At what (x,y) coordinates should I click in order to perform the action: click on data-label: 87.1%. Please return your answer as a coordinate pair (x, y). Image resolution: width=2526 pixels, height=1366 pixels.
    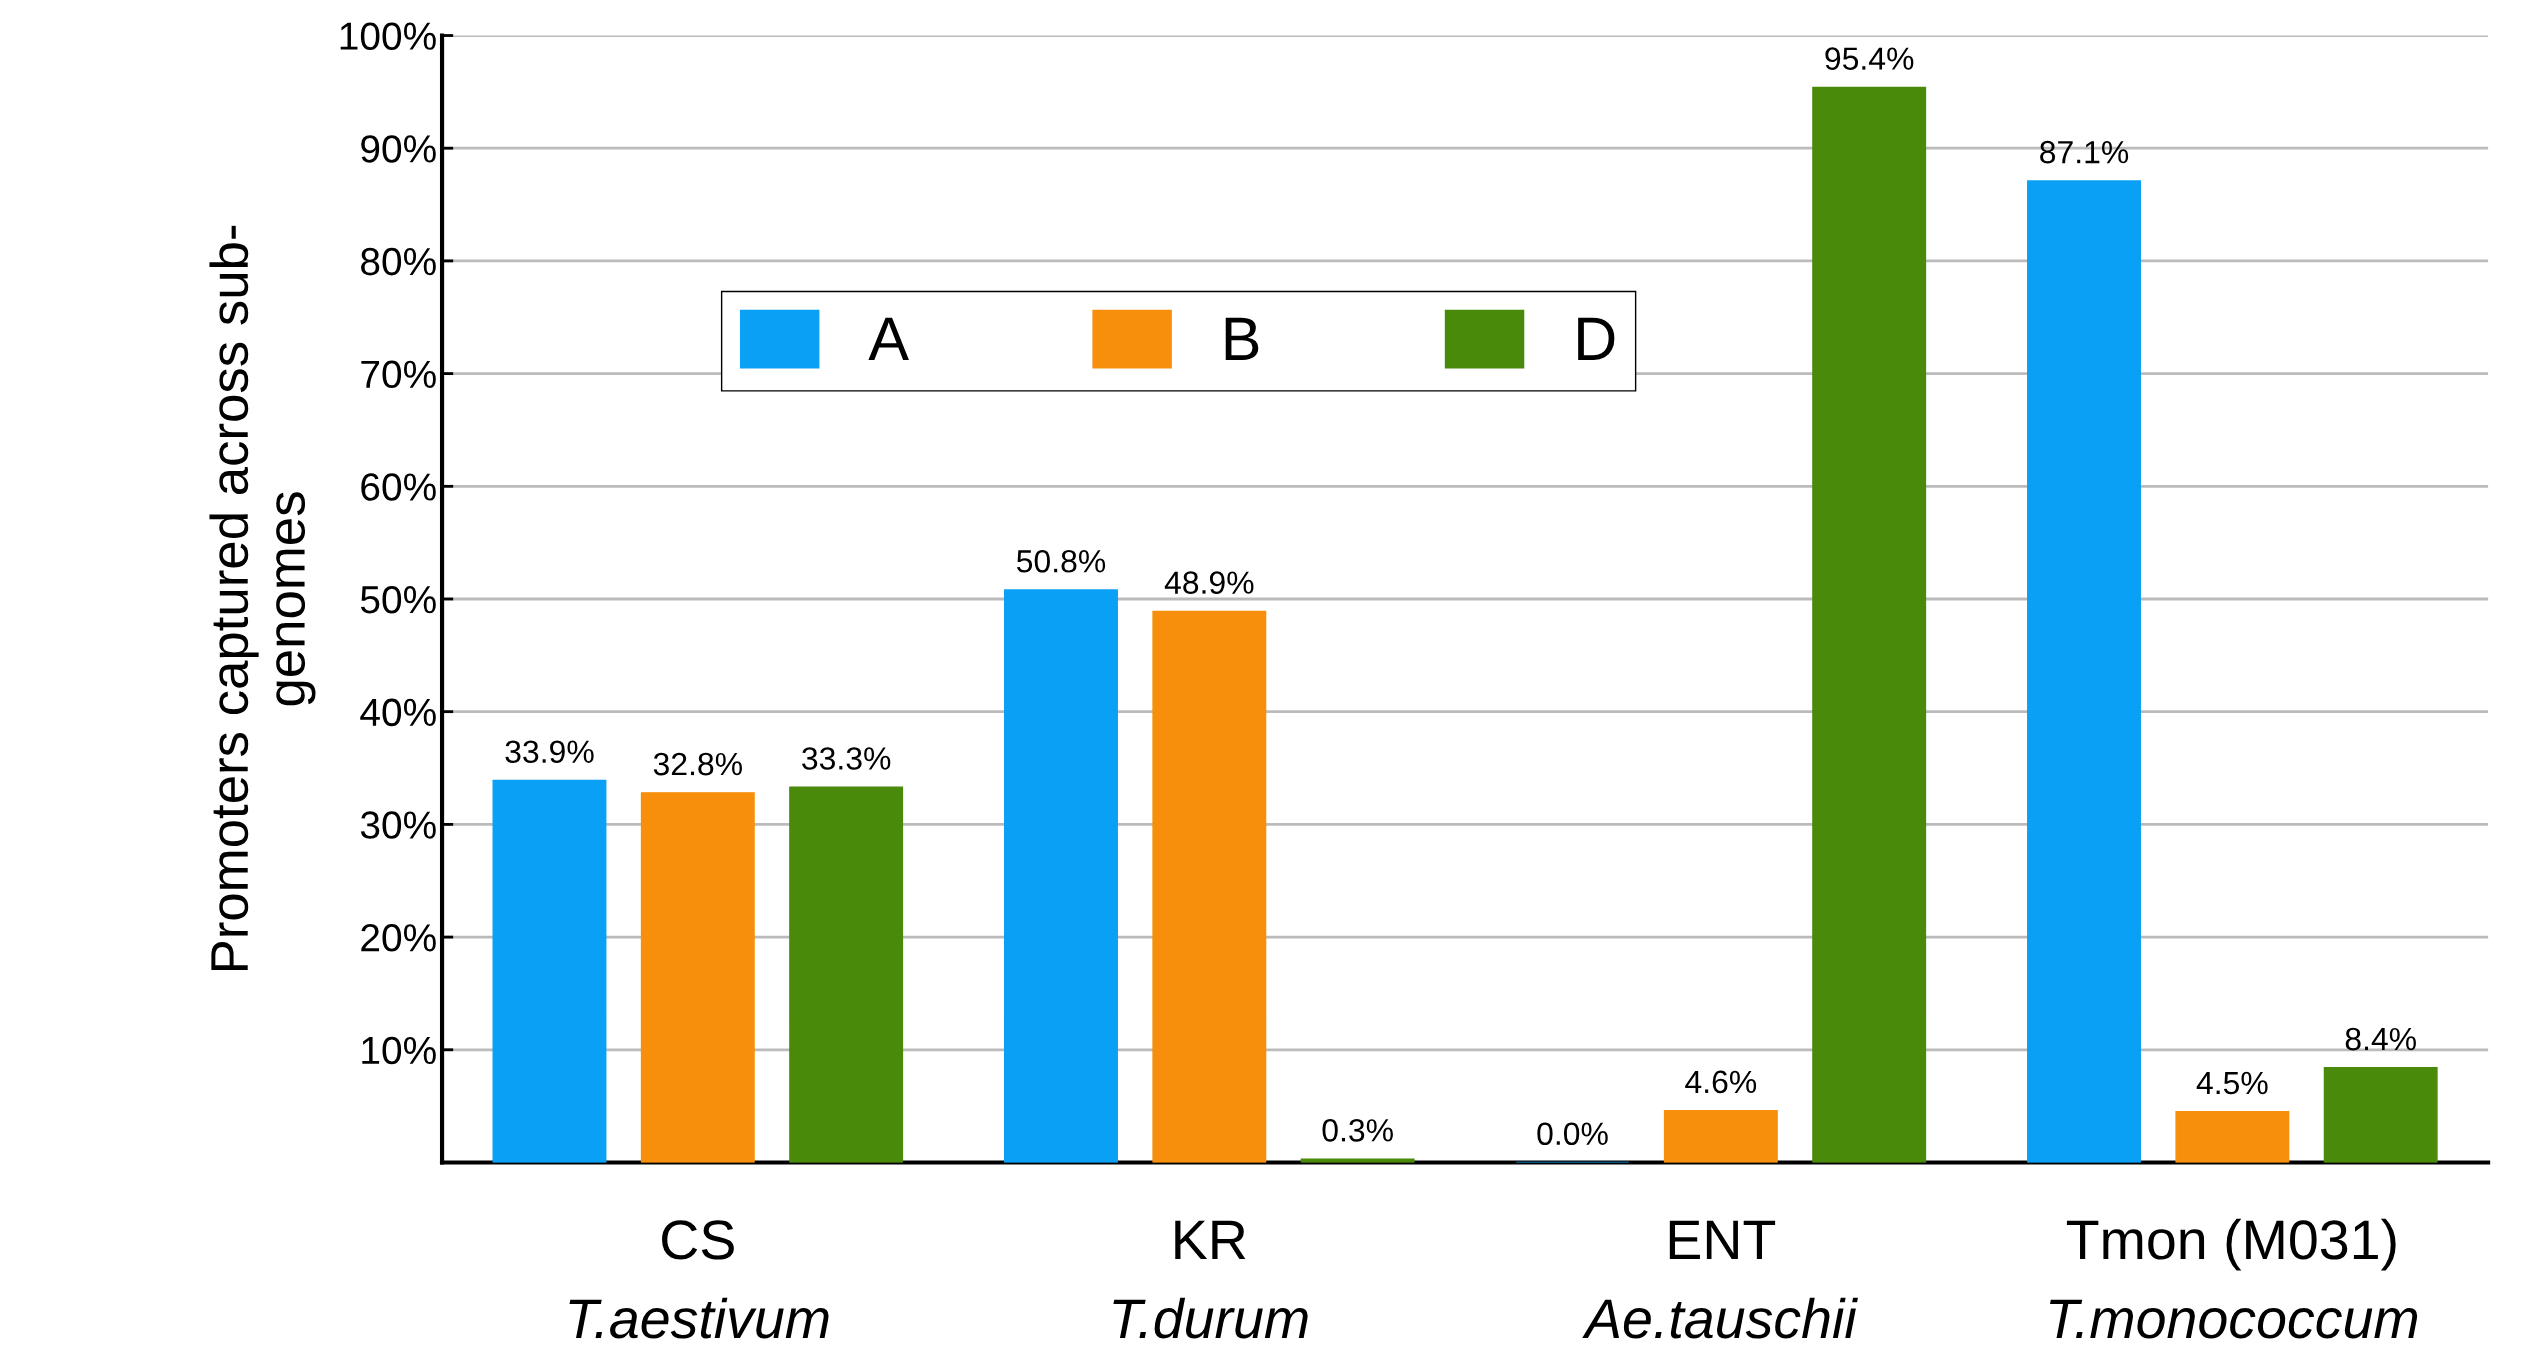
    Looking at the image, I should click on (2084, 152).